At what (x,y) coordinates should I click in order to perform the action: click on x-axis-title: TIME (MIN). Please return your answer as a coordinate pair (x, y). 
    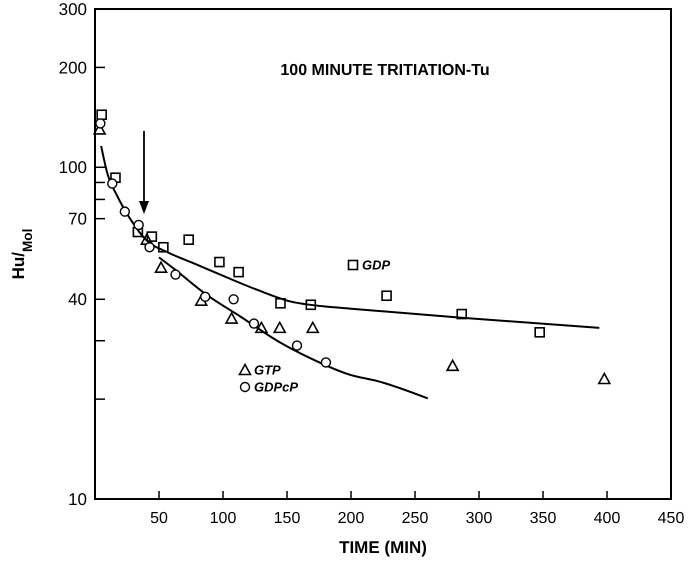
    Looking at the image, I should click on (383, 547).